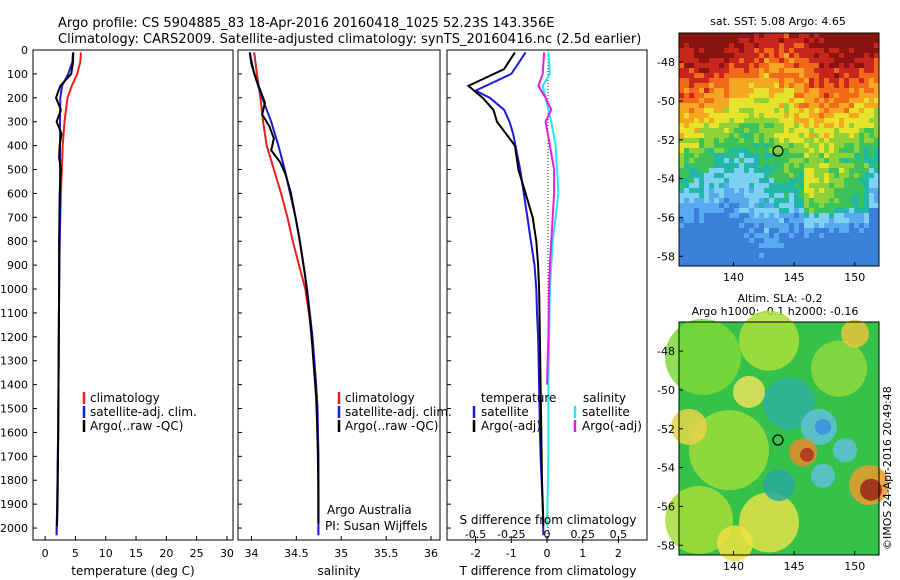  I want to click on sla-blob, so click(769, 522).